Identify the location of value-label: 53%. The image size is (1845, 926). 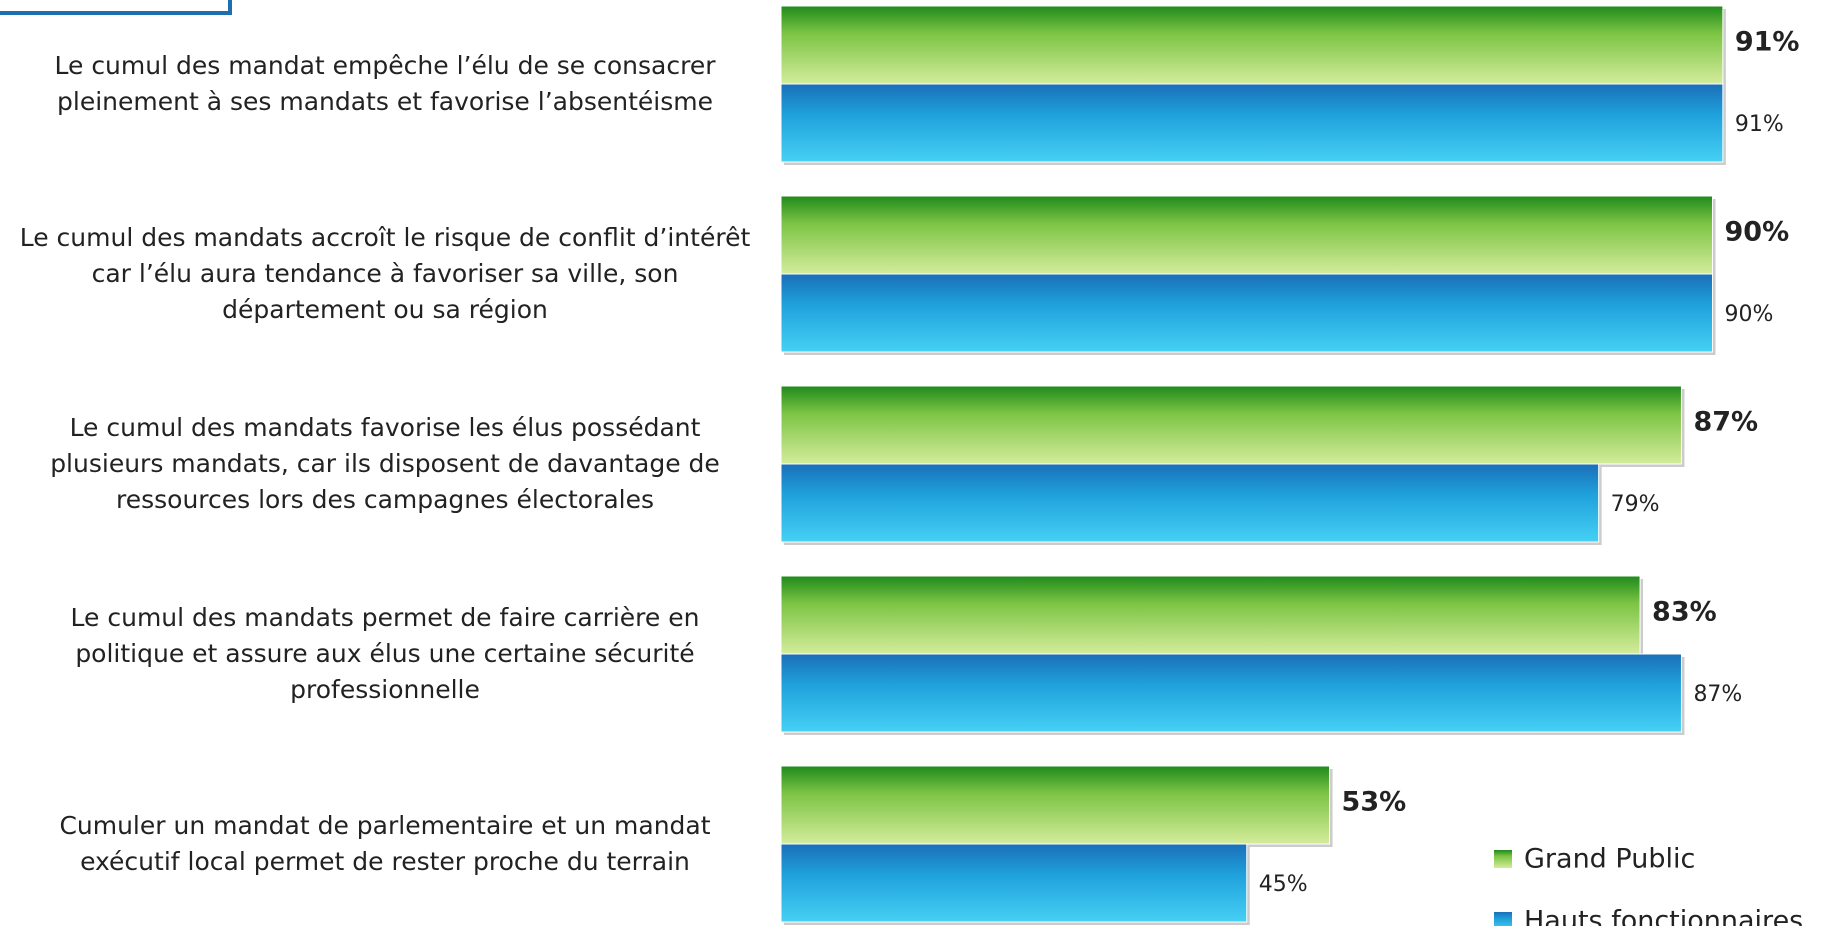
(1374, 802).